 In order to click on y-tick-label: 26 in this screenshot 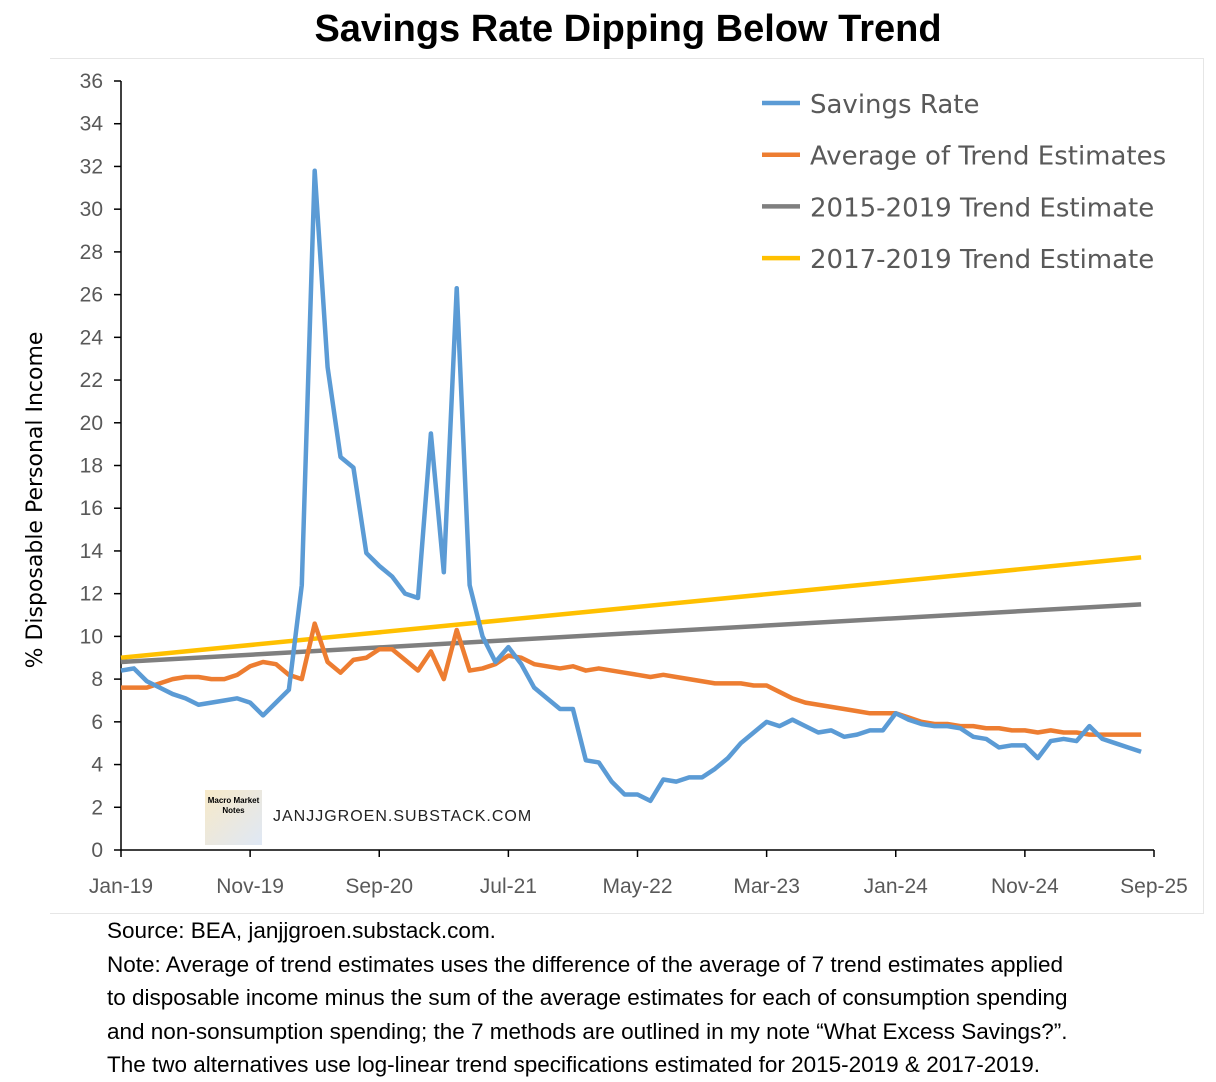, I will do `click(91, 295)`.